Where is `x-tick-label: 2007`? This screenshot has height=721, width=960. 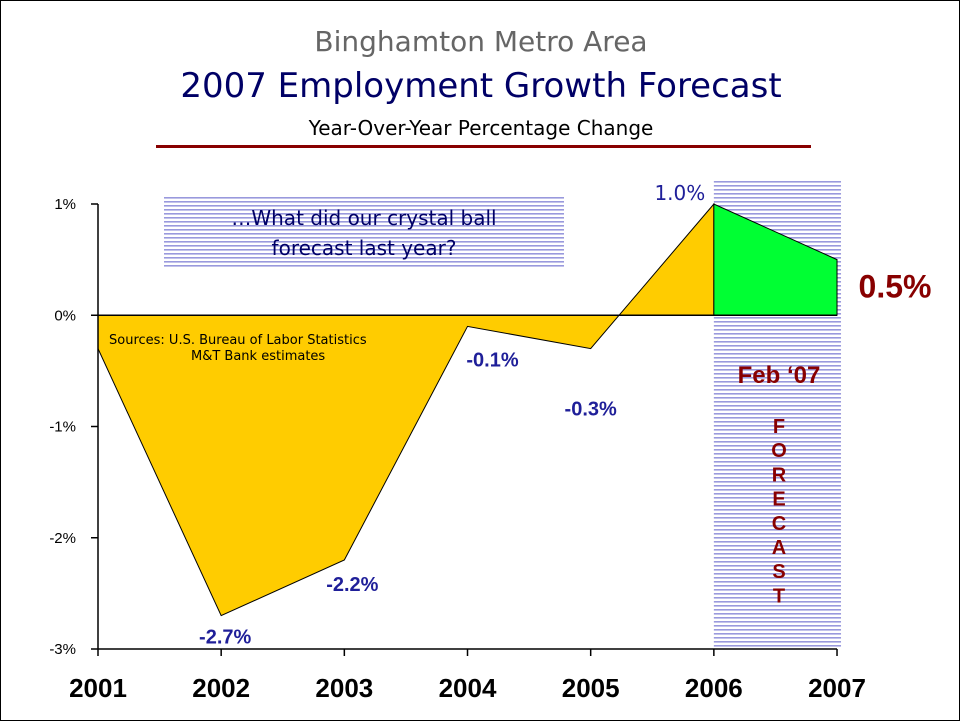
x-tick-label: 2007 is located at coordinates (837, 688).